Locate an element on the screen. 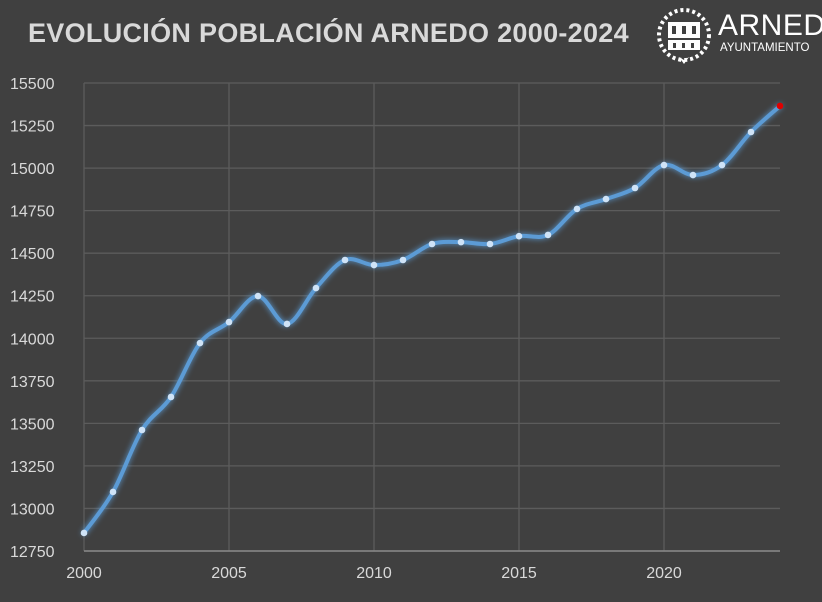  last-data-point is located at coordinates (780, 106).